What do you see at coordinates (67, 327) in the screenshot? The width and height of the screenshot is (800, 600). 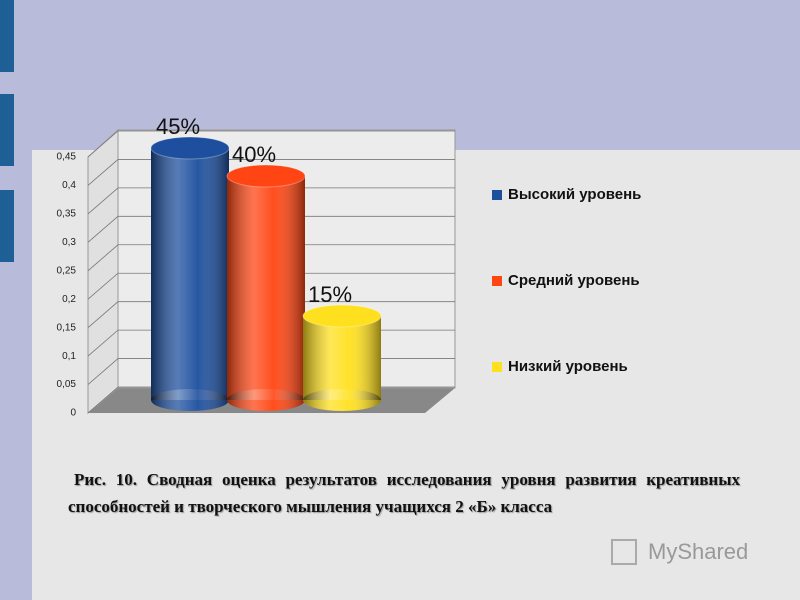 I see `y-tick-label: 0,15` at bounding box center [67, 327].